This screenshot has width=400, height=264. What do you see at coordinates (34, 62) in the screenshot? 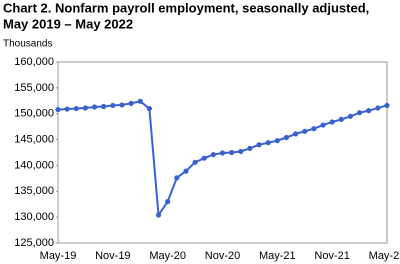
I see `y-tick-label: 160,000` at bounding box center [34, 62].